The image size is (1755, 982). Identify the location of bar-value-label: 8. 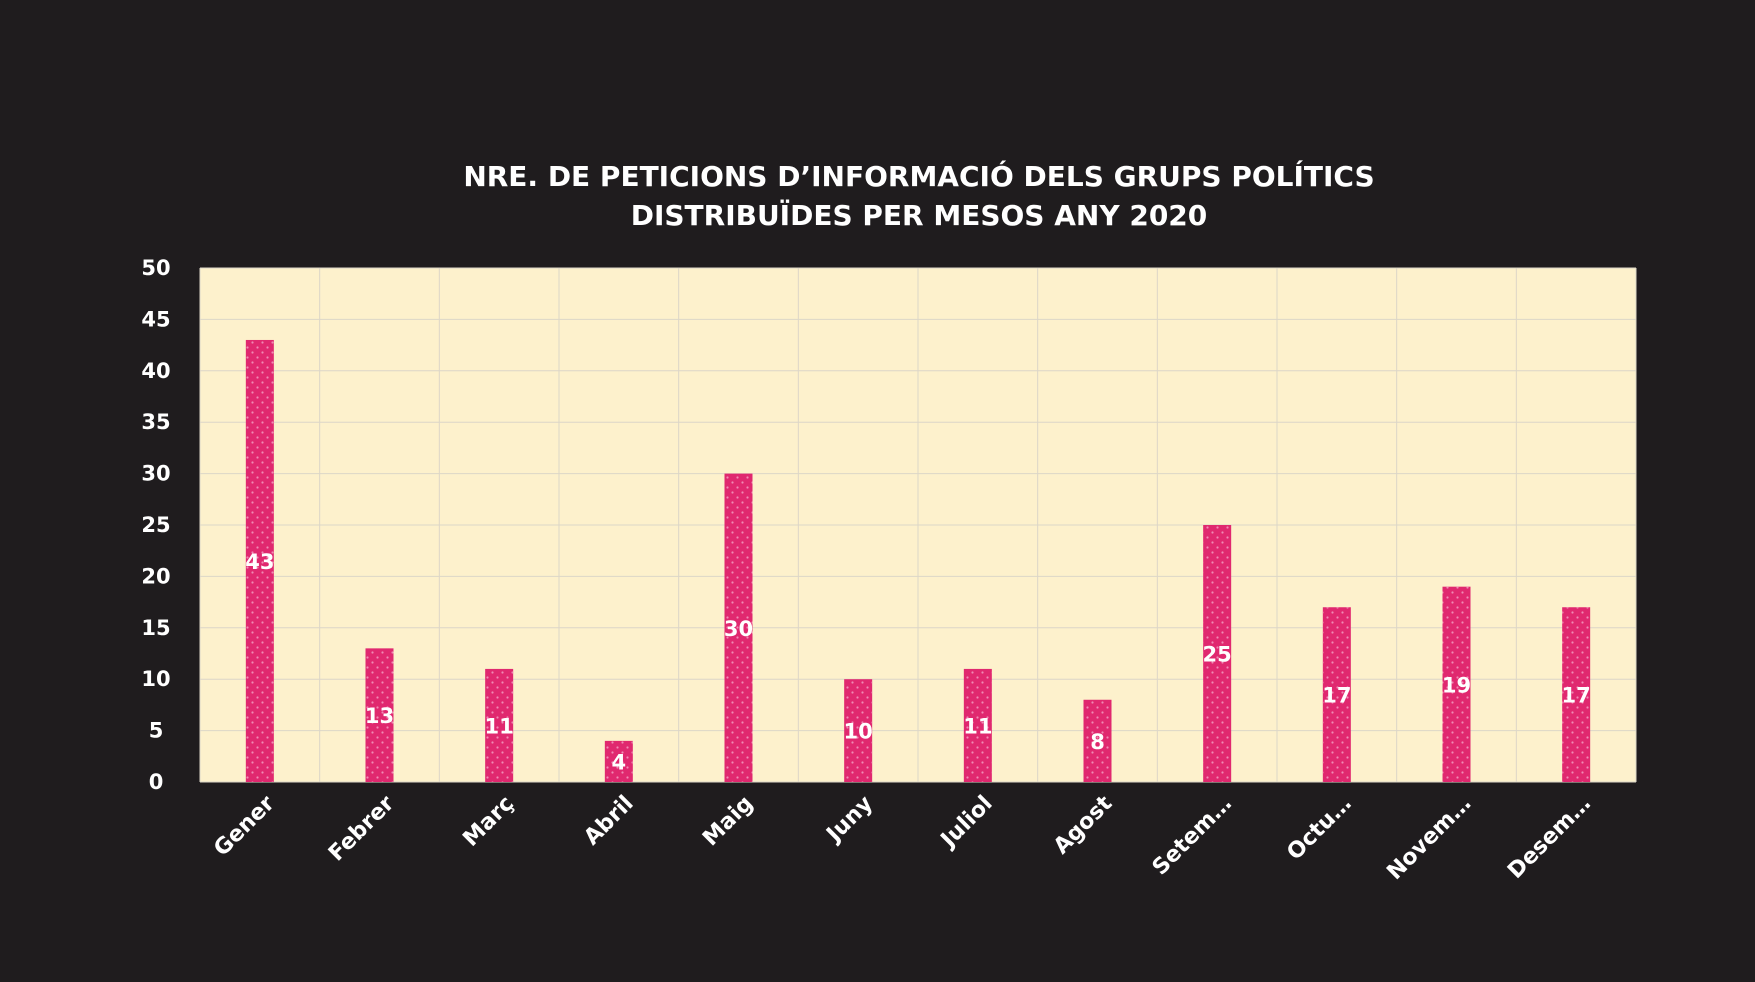
(1097, 742).